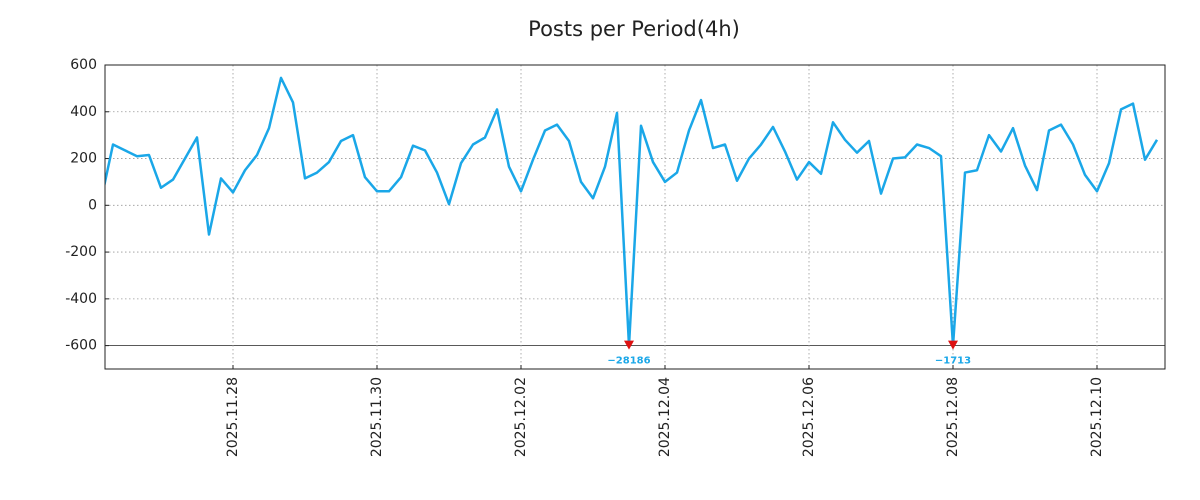  Describe the element at coordinates (233, 417) in the screenshot. I see `x-tick-label: 2025.11.28` at that location.